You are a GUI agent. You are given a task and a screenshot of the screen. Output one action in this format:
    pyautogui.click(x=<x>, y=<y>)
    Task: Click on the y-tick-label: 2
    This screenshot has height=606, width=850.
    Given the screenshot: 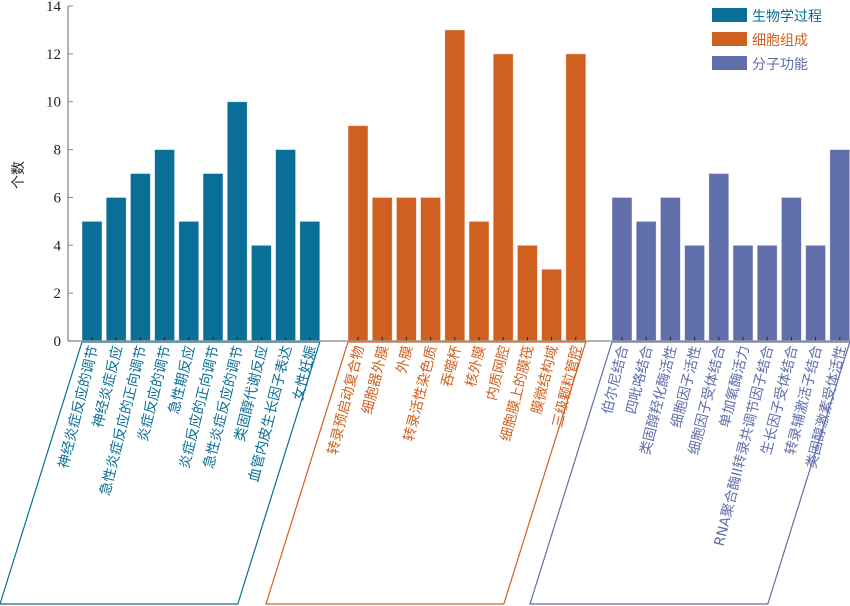 What is the action you would take?
    pyautogui.click(x=58, y=294)
    